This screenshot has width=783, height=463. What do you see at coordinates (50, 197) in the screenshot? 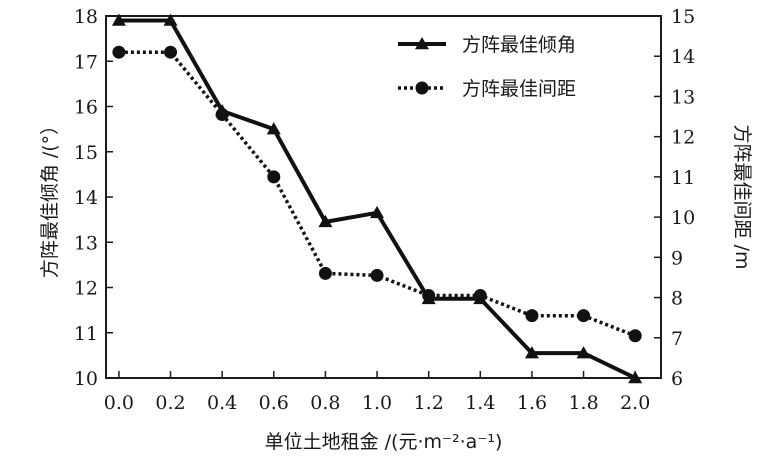
I see `y-left-axis-title: 方阵最佳倾角 /(°）` at bounding box center [50, 197].